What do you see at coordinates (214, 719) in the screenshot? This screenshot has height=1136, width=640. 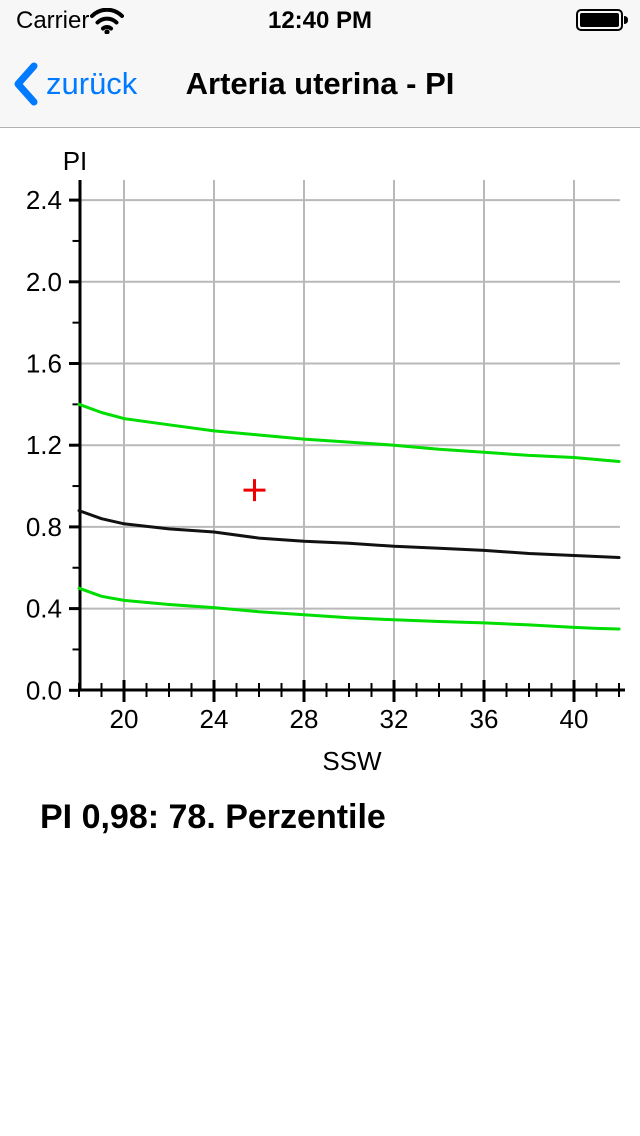 I see `x-tick-label: 24` at bounding box center [214, 719].